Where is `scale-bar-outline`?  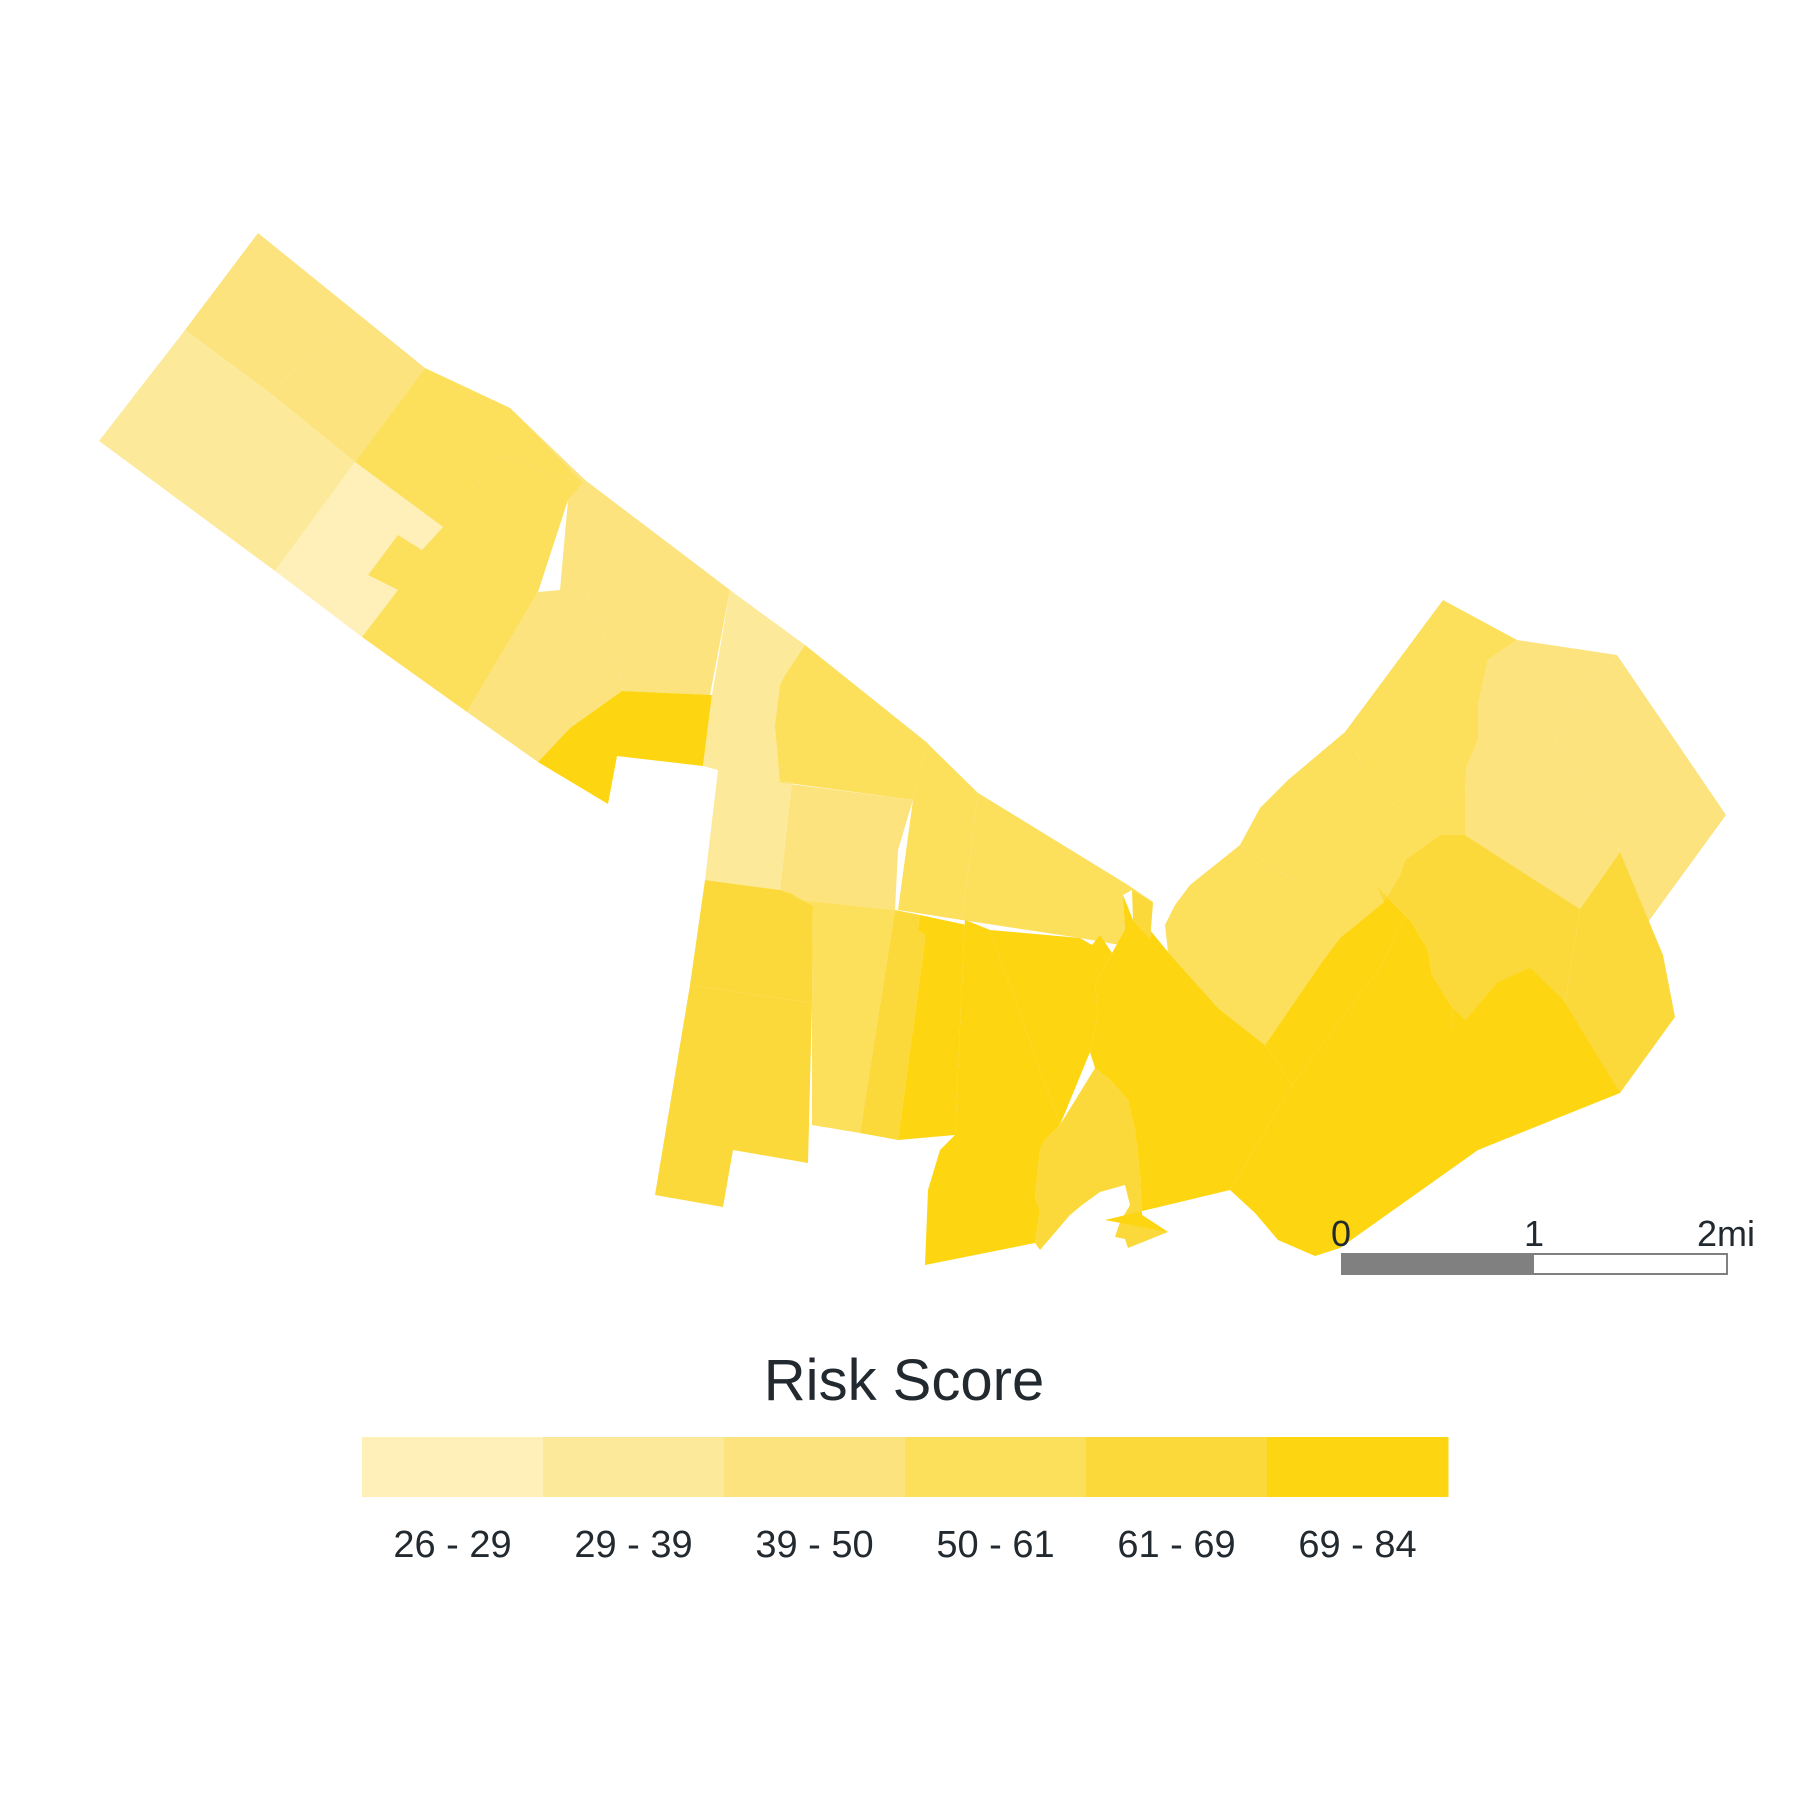
scale-bar-outline is located at coordinates (1534, 1264).